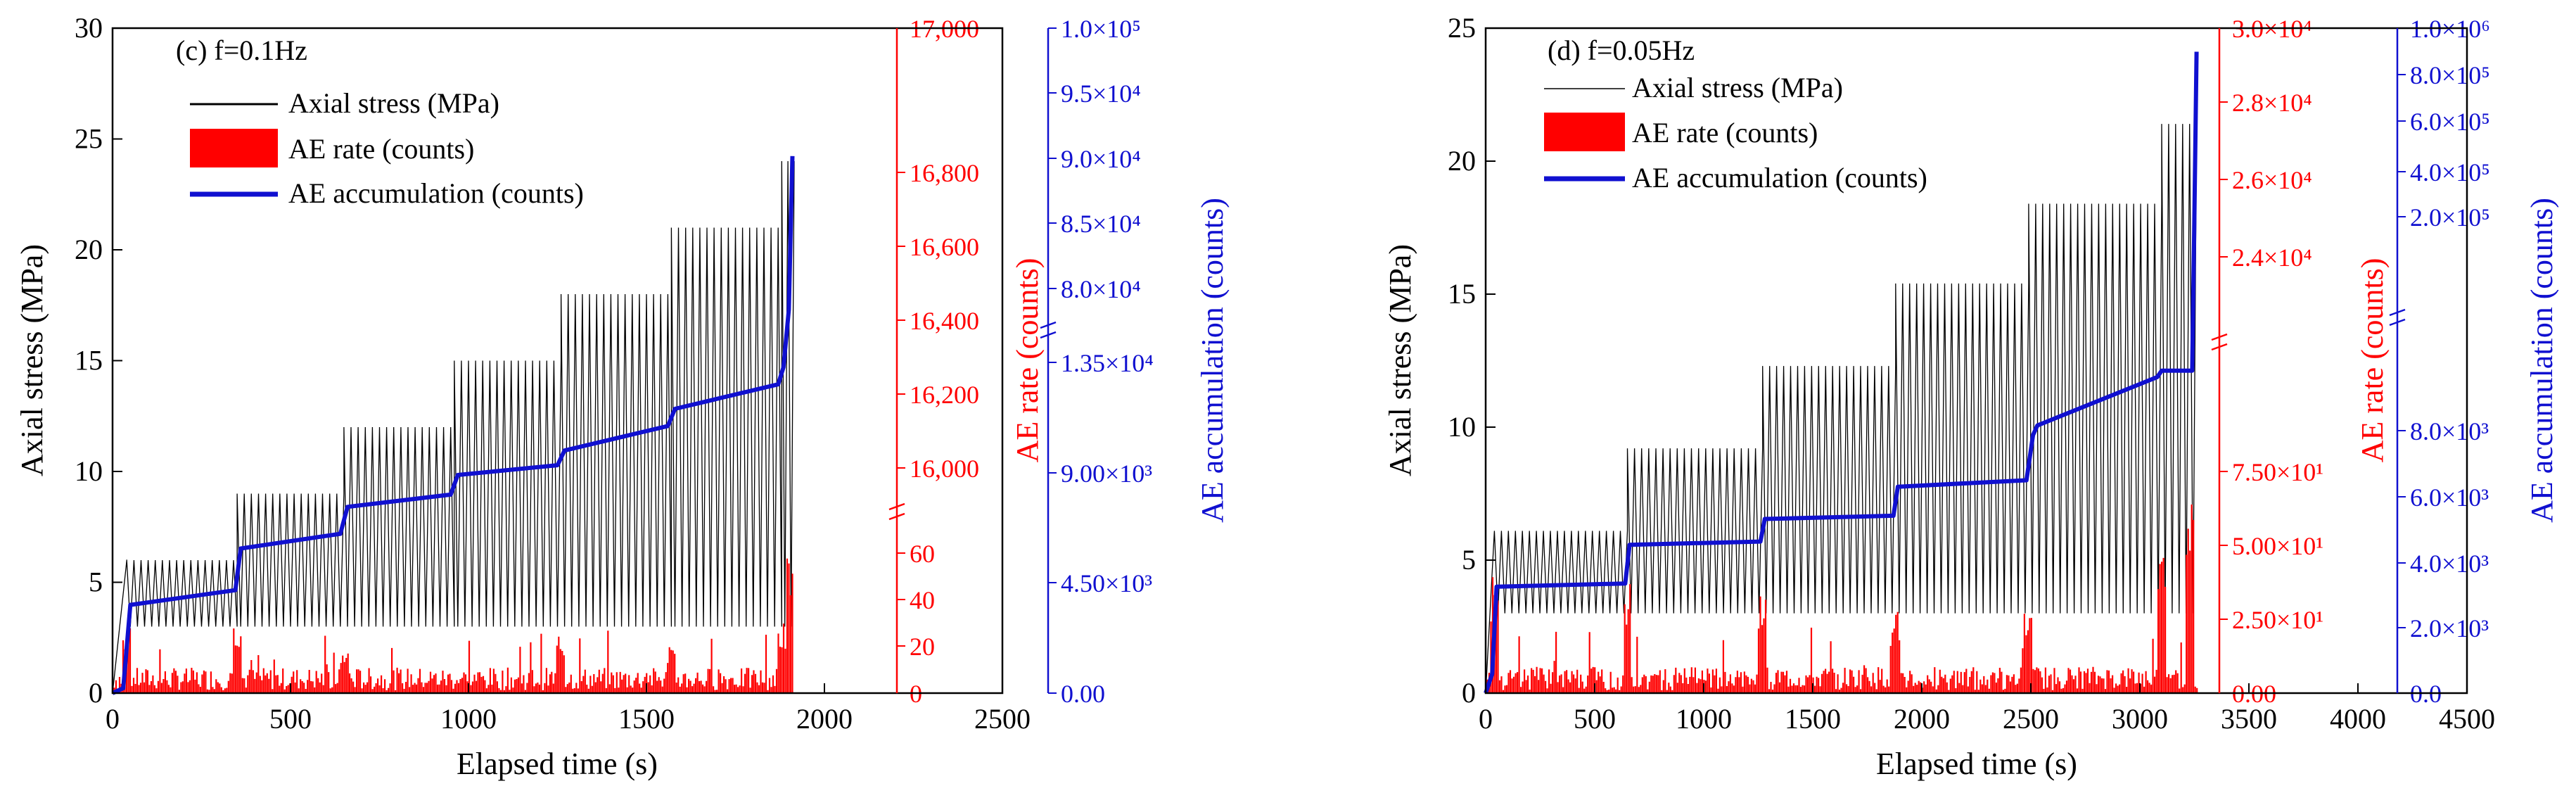 The height and width of the screenshot is (805, 2576). Describe the element at coordinates (2542, 360) in the screenshot. I see `panel-d-acc-axis-label: AE accumulation (counts)` at that location.